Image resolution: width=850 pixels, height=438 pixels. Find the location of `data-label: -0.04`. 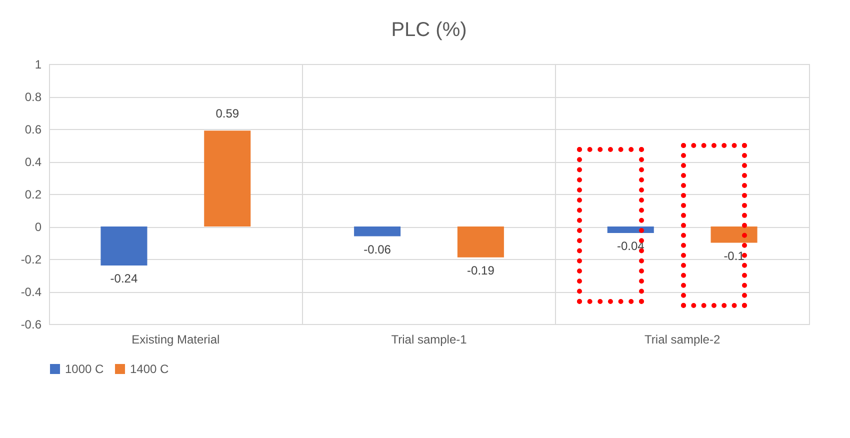

data-label: -0.04 is located at coordinates (630, 246).